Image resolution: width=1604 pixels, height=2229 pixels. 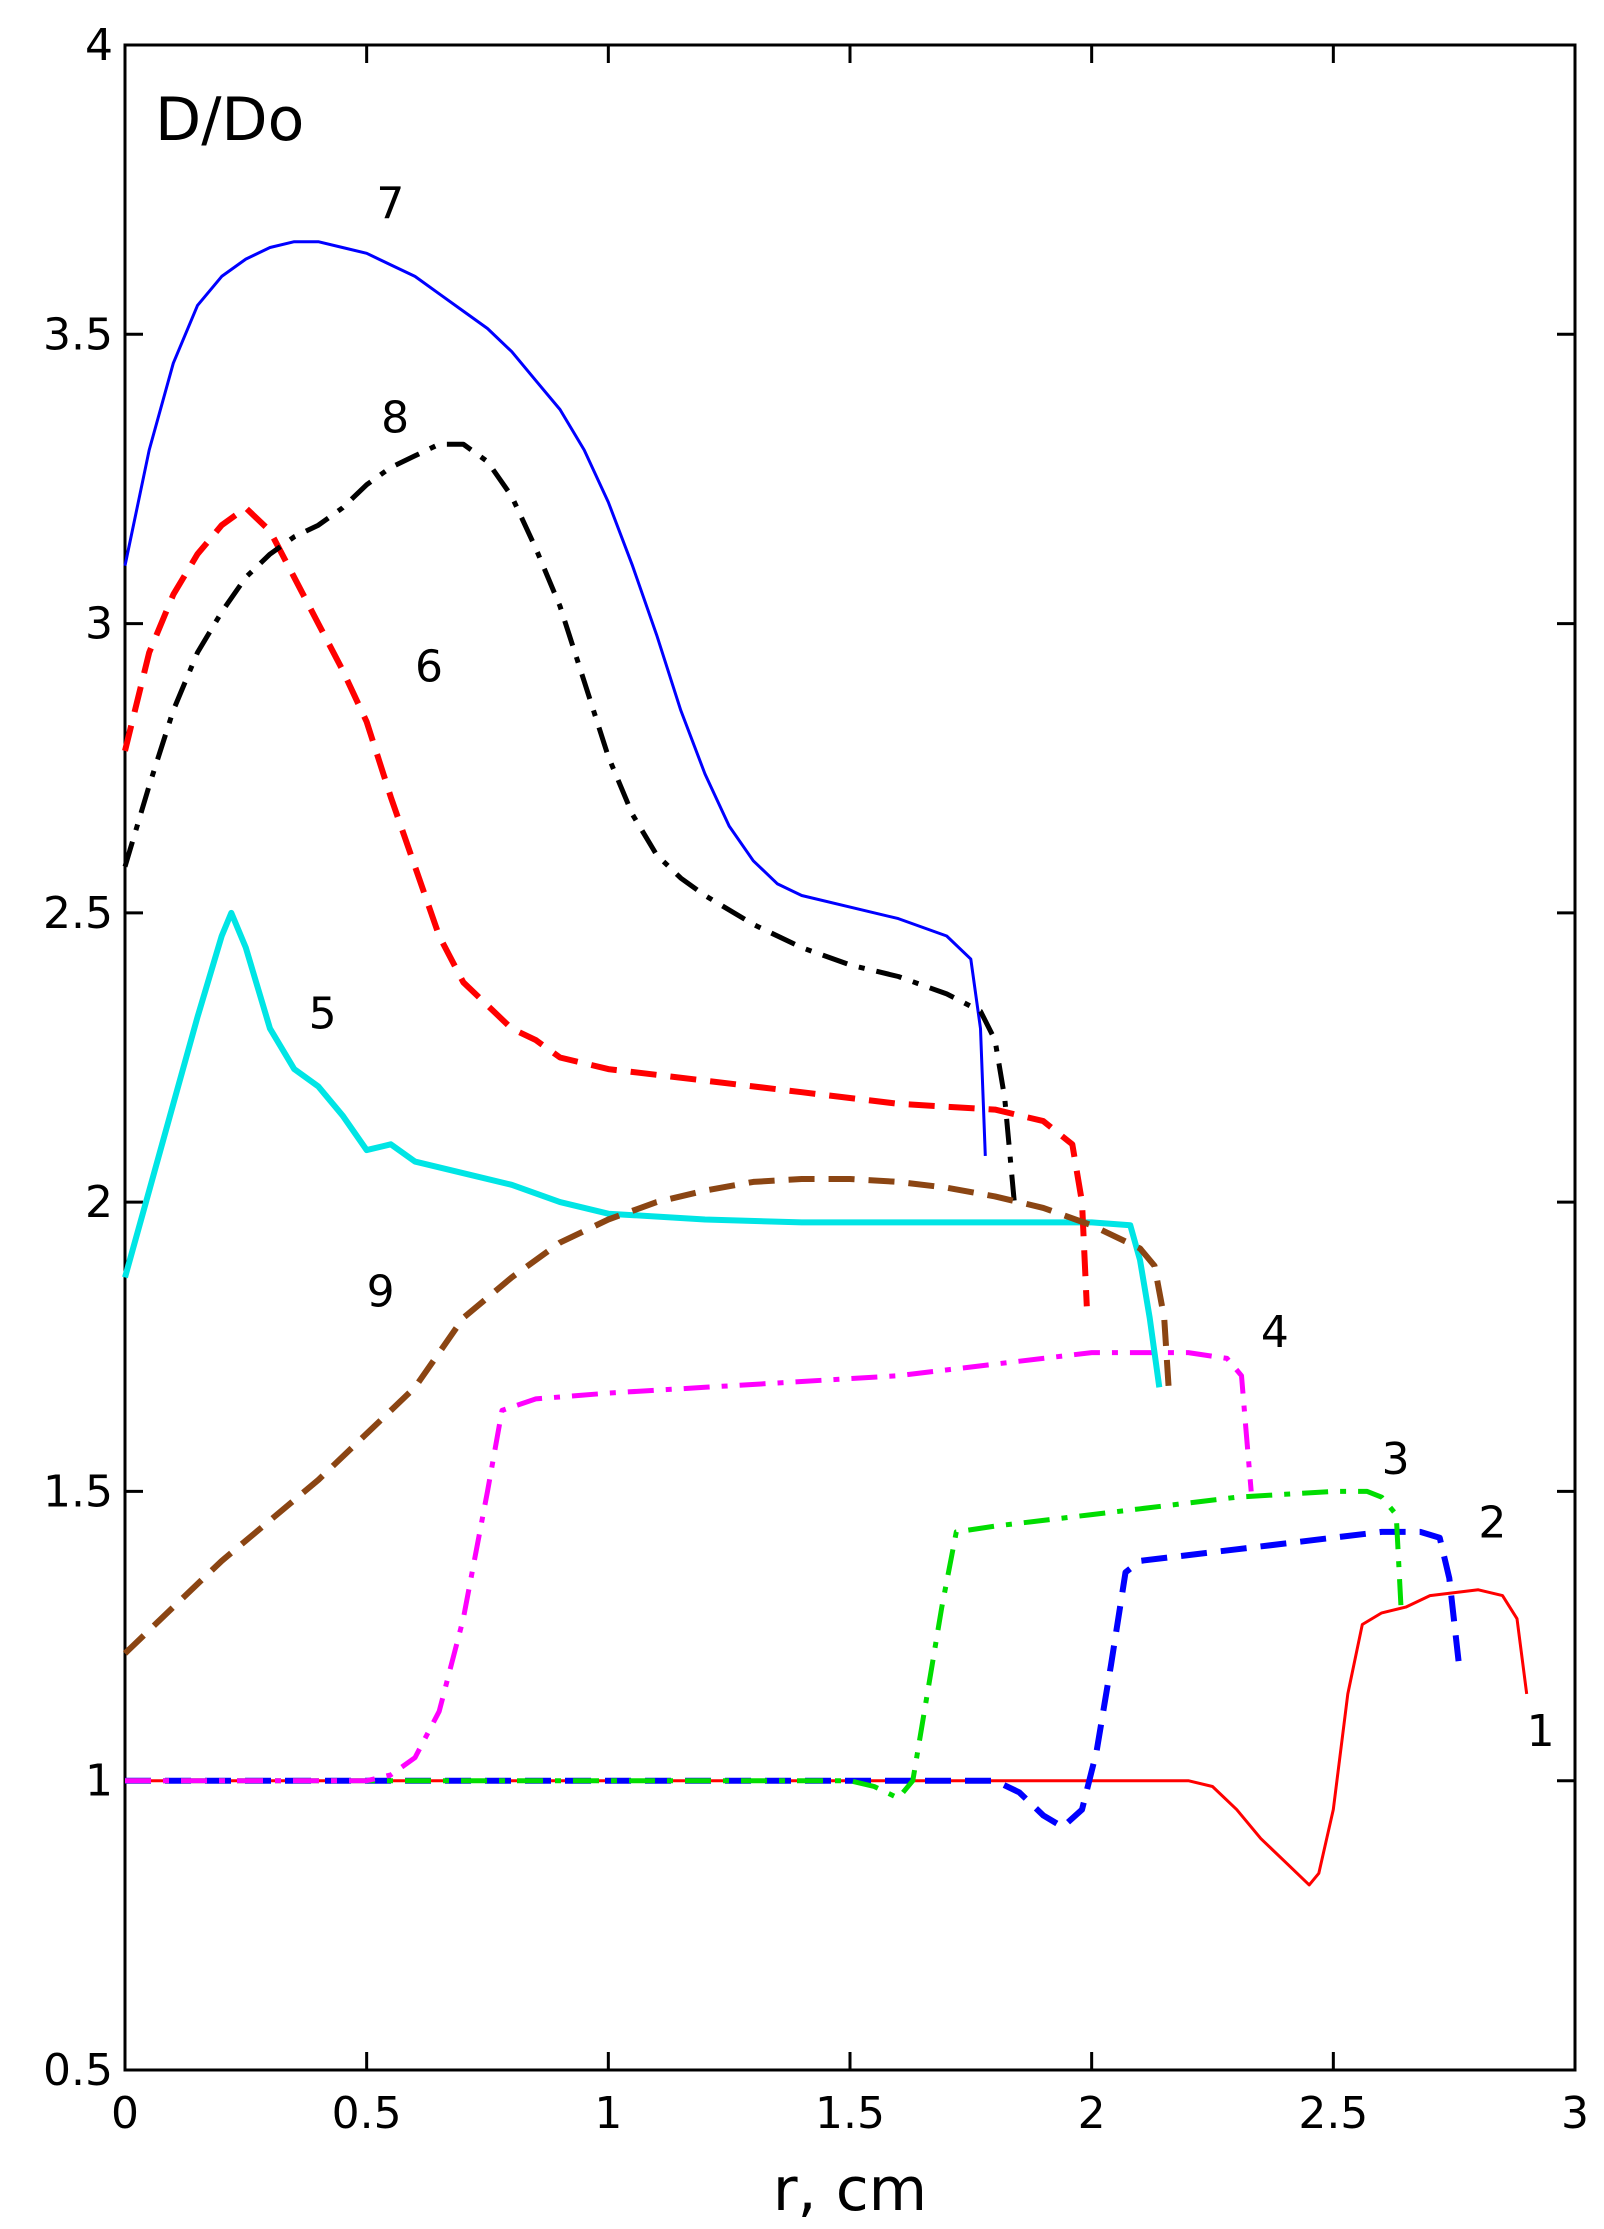 What do you see at coordinates (1396, 1459) in the screenshot?
I see `series-label-3: 3` at bounding box center [1396, 1459].